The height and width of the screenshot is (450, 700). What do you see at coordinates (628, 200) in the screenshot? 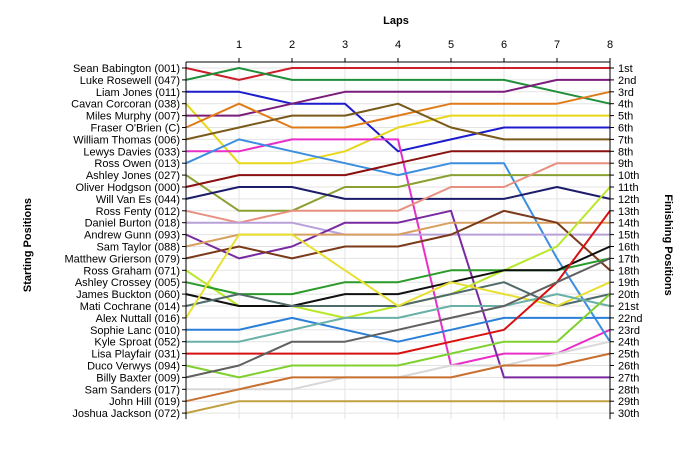
I see `finishing-label: 12th` at bounding box center [628, 200].